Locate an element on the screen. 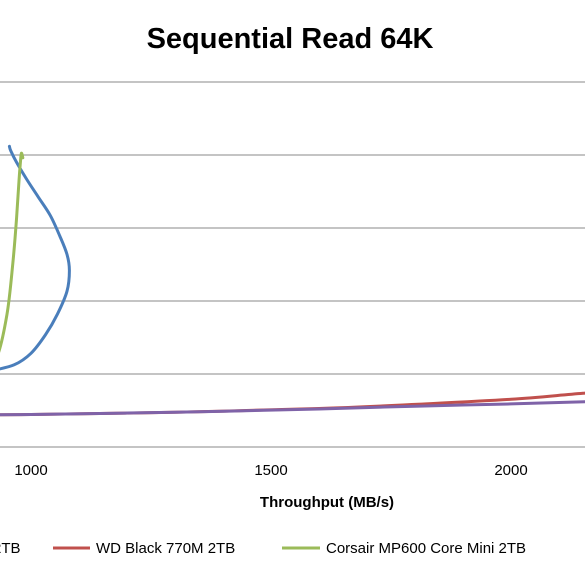 This screenshot has width=585, height=585. x-tick-label: 1000 is located at coordinates (30, 470).